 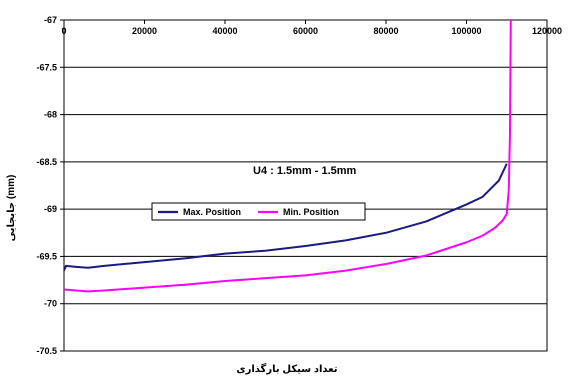 I want to click on x-tick-label: 60000, so click(x=305, y=31).